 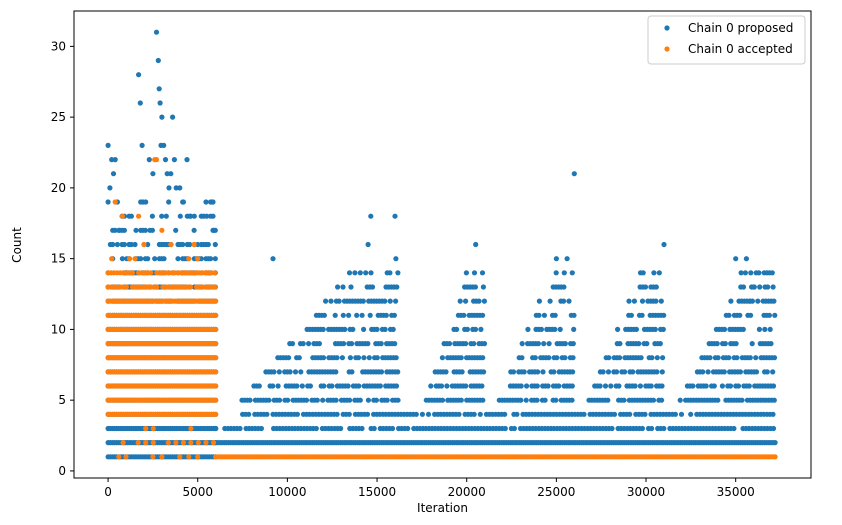 I want to click on y-tick-label: 10, so click(x=58, y=329).